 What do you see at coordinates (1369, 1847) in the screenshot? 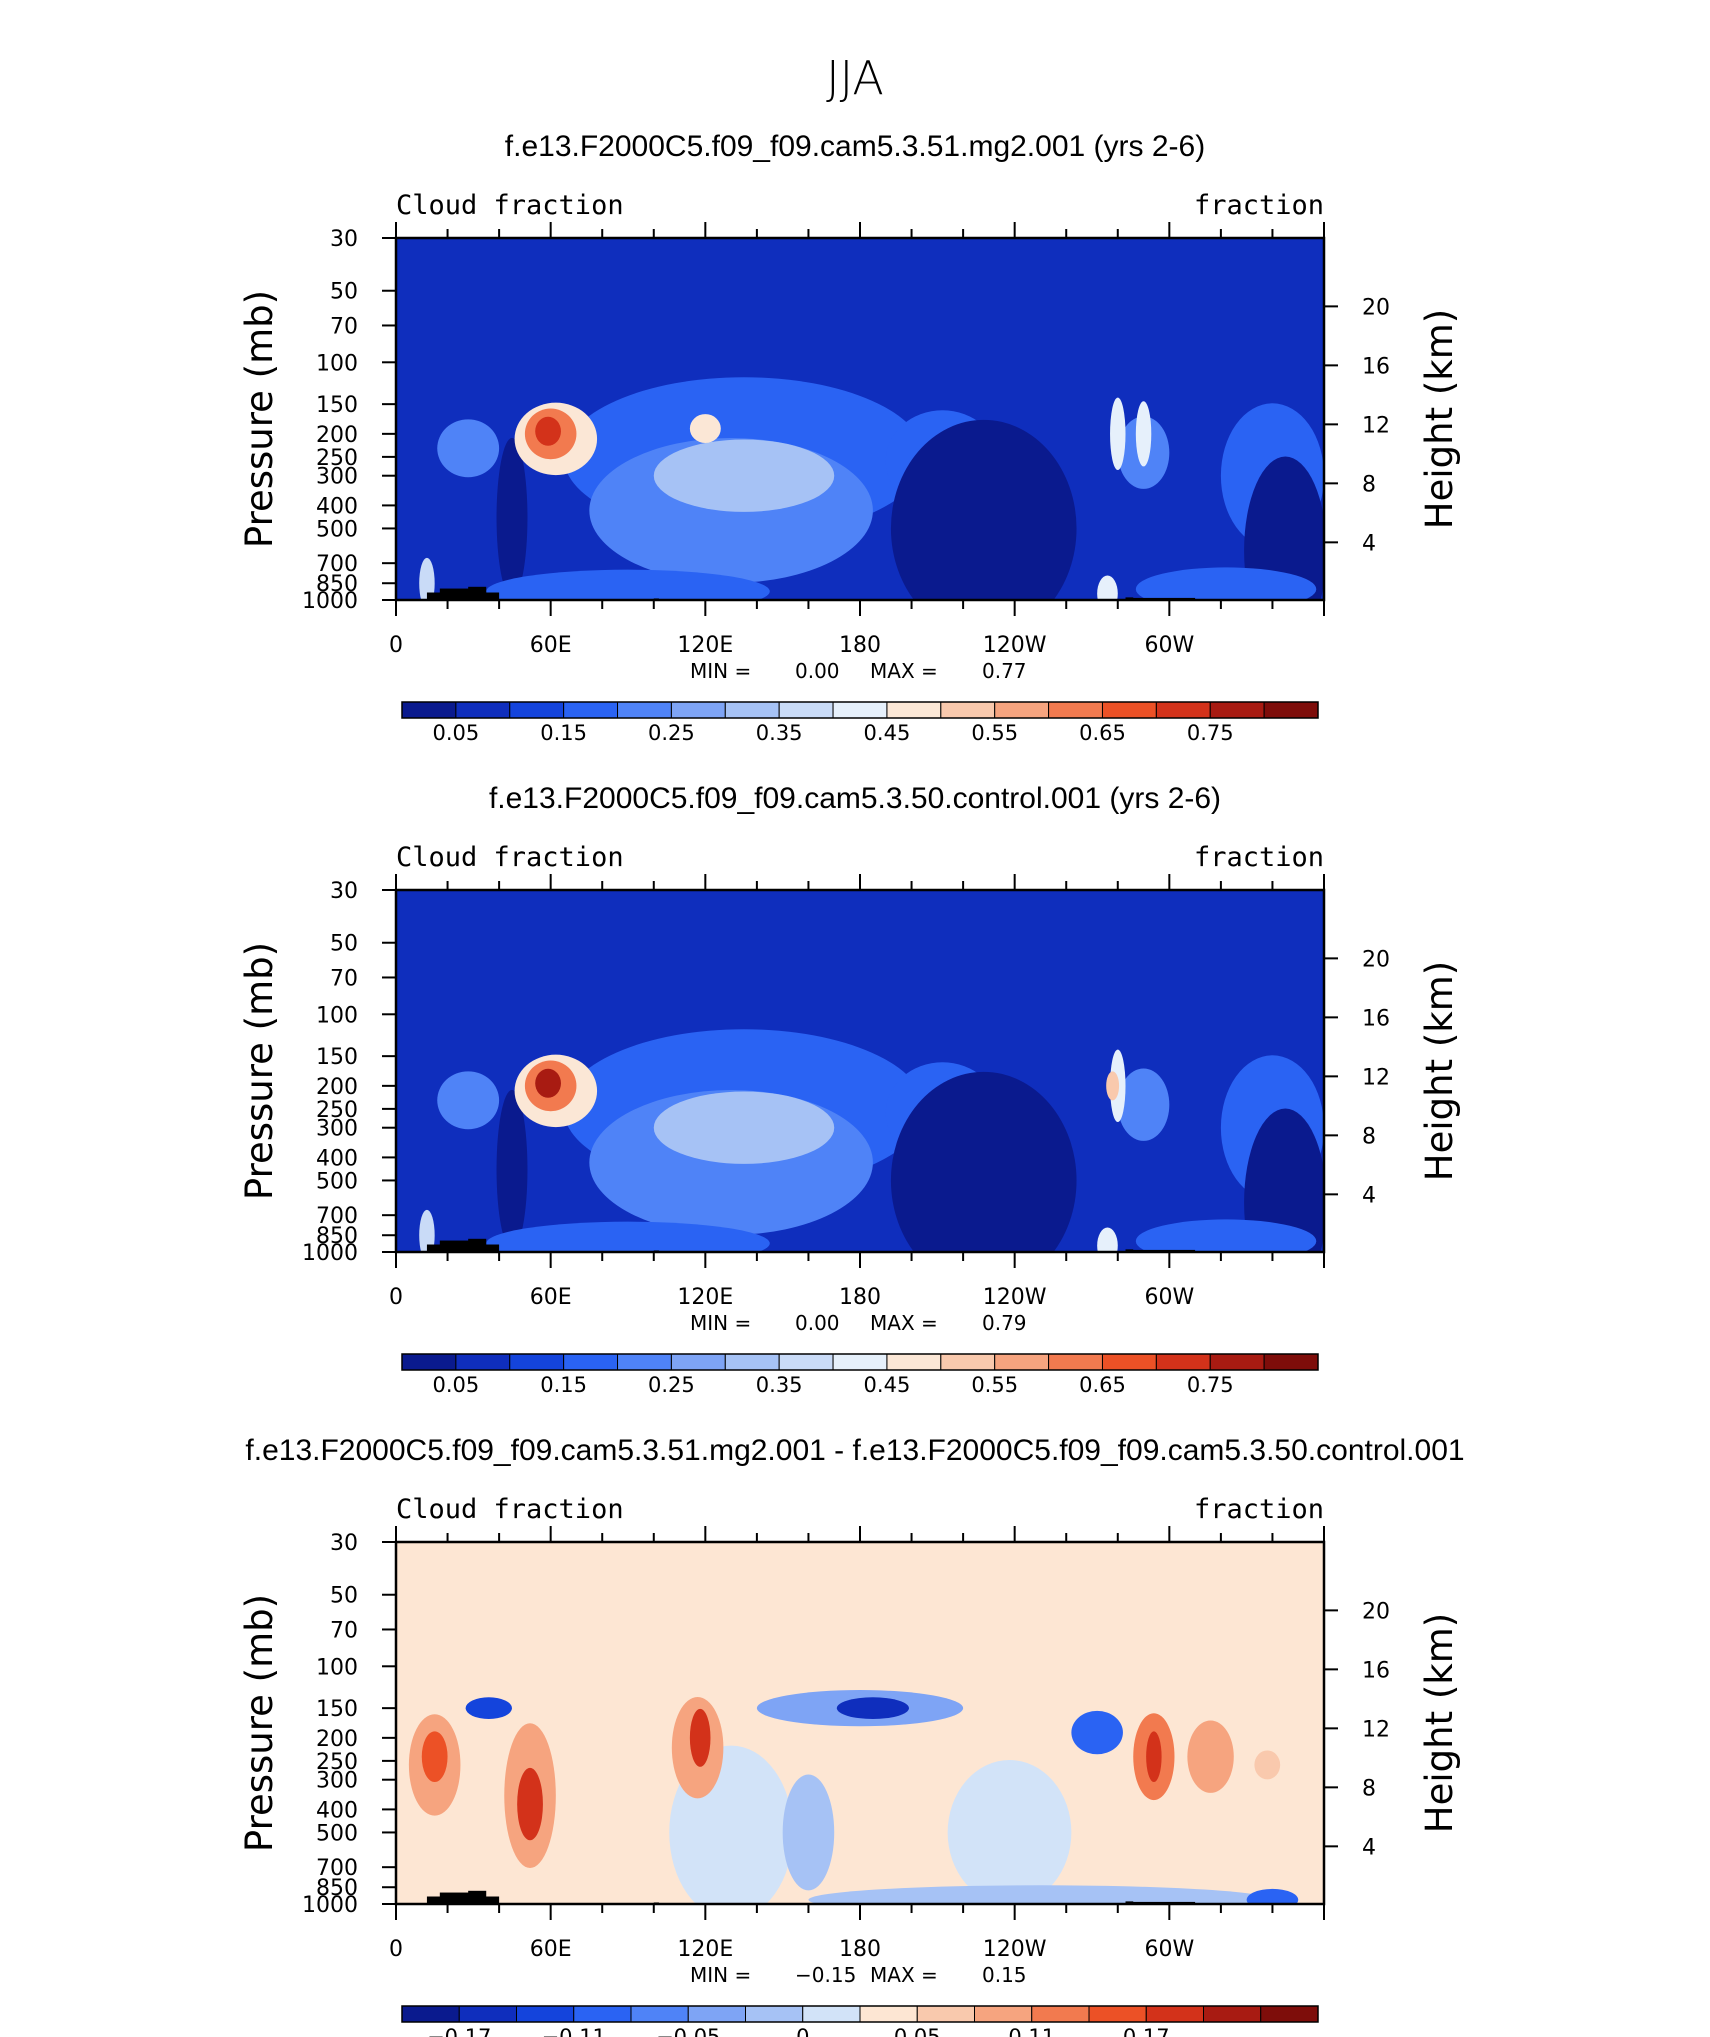
I see `height-tick-label: 4` at bounding box center [1369, 1847].